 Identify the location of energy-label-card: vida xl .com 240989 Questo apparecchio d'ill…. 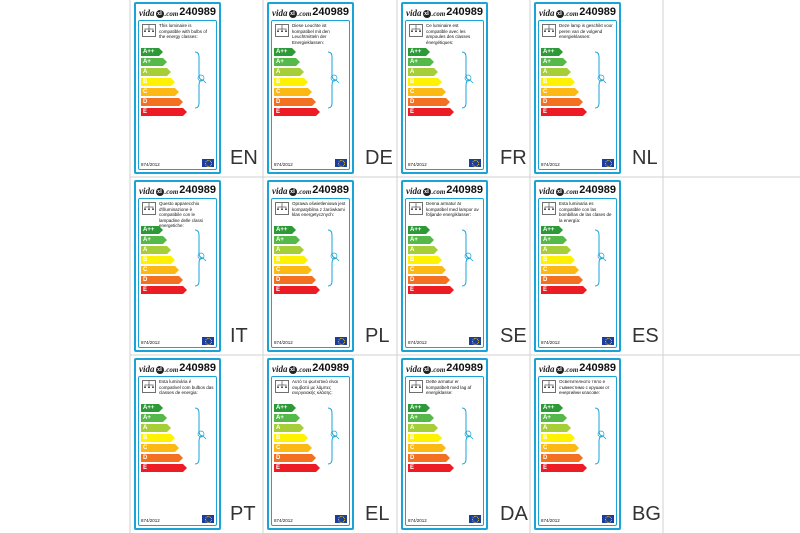
(177, 266).